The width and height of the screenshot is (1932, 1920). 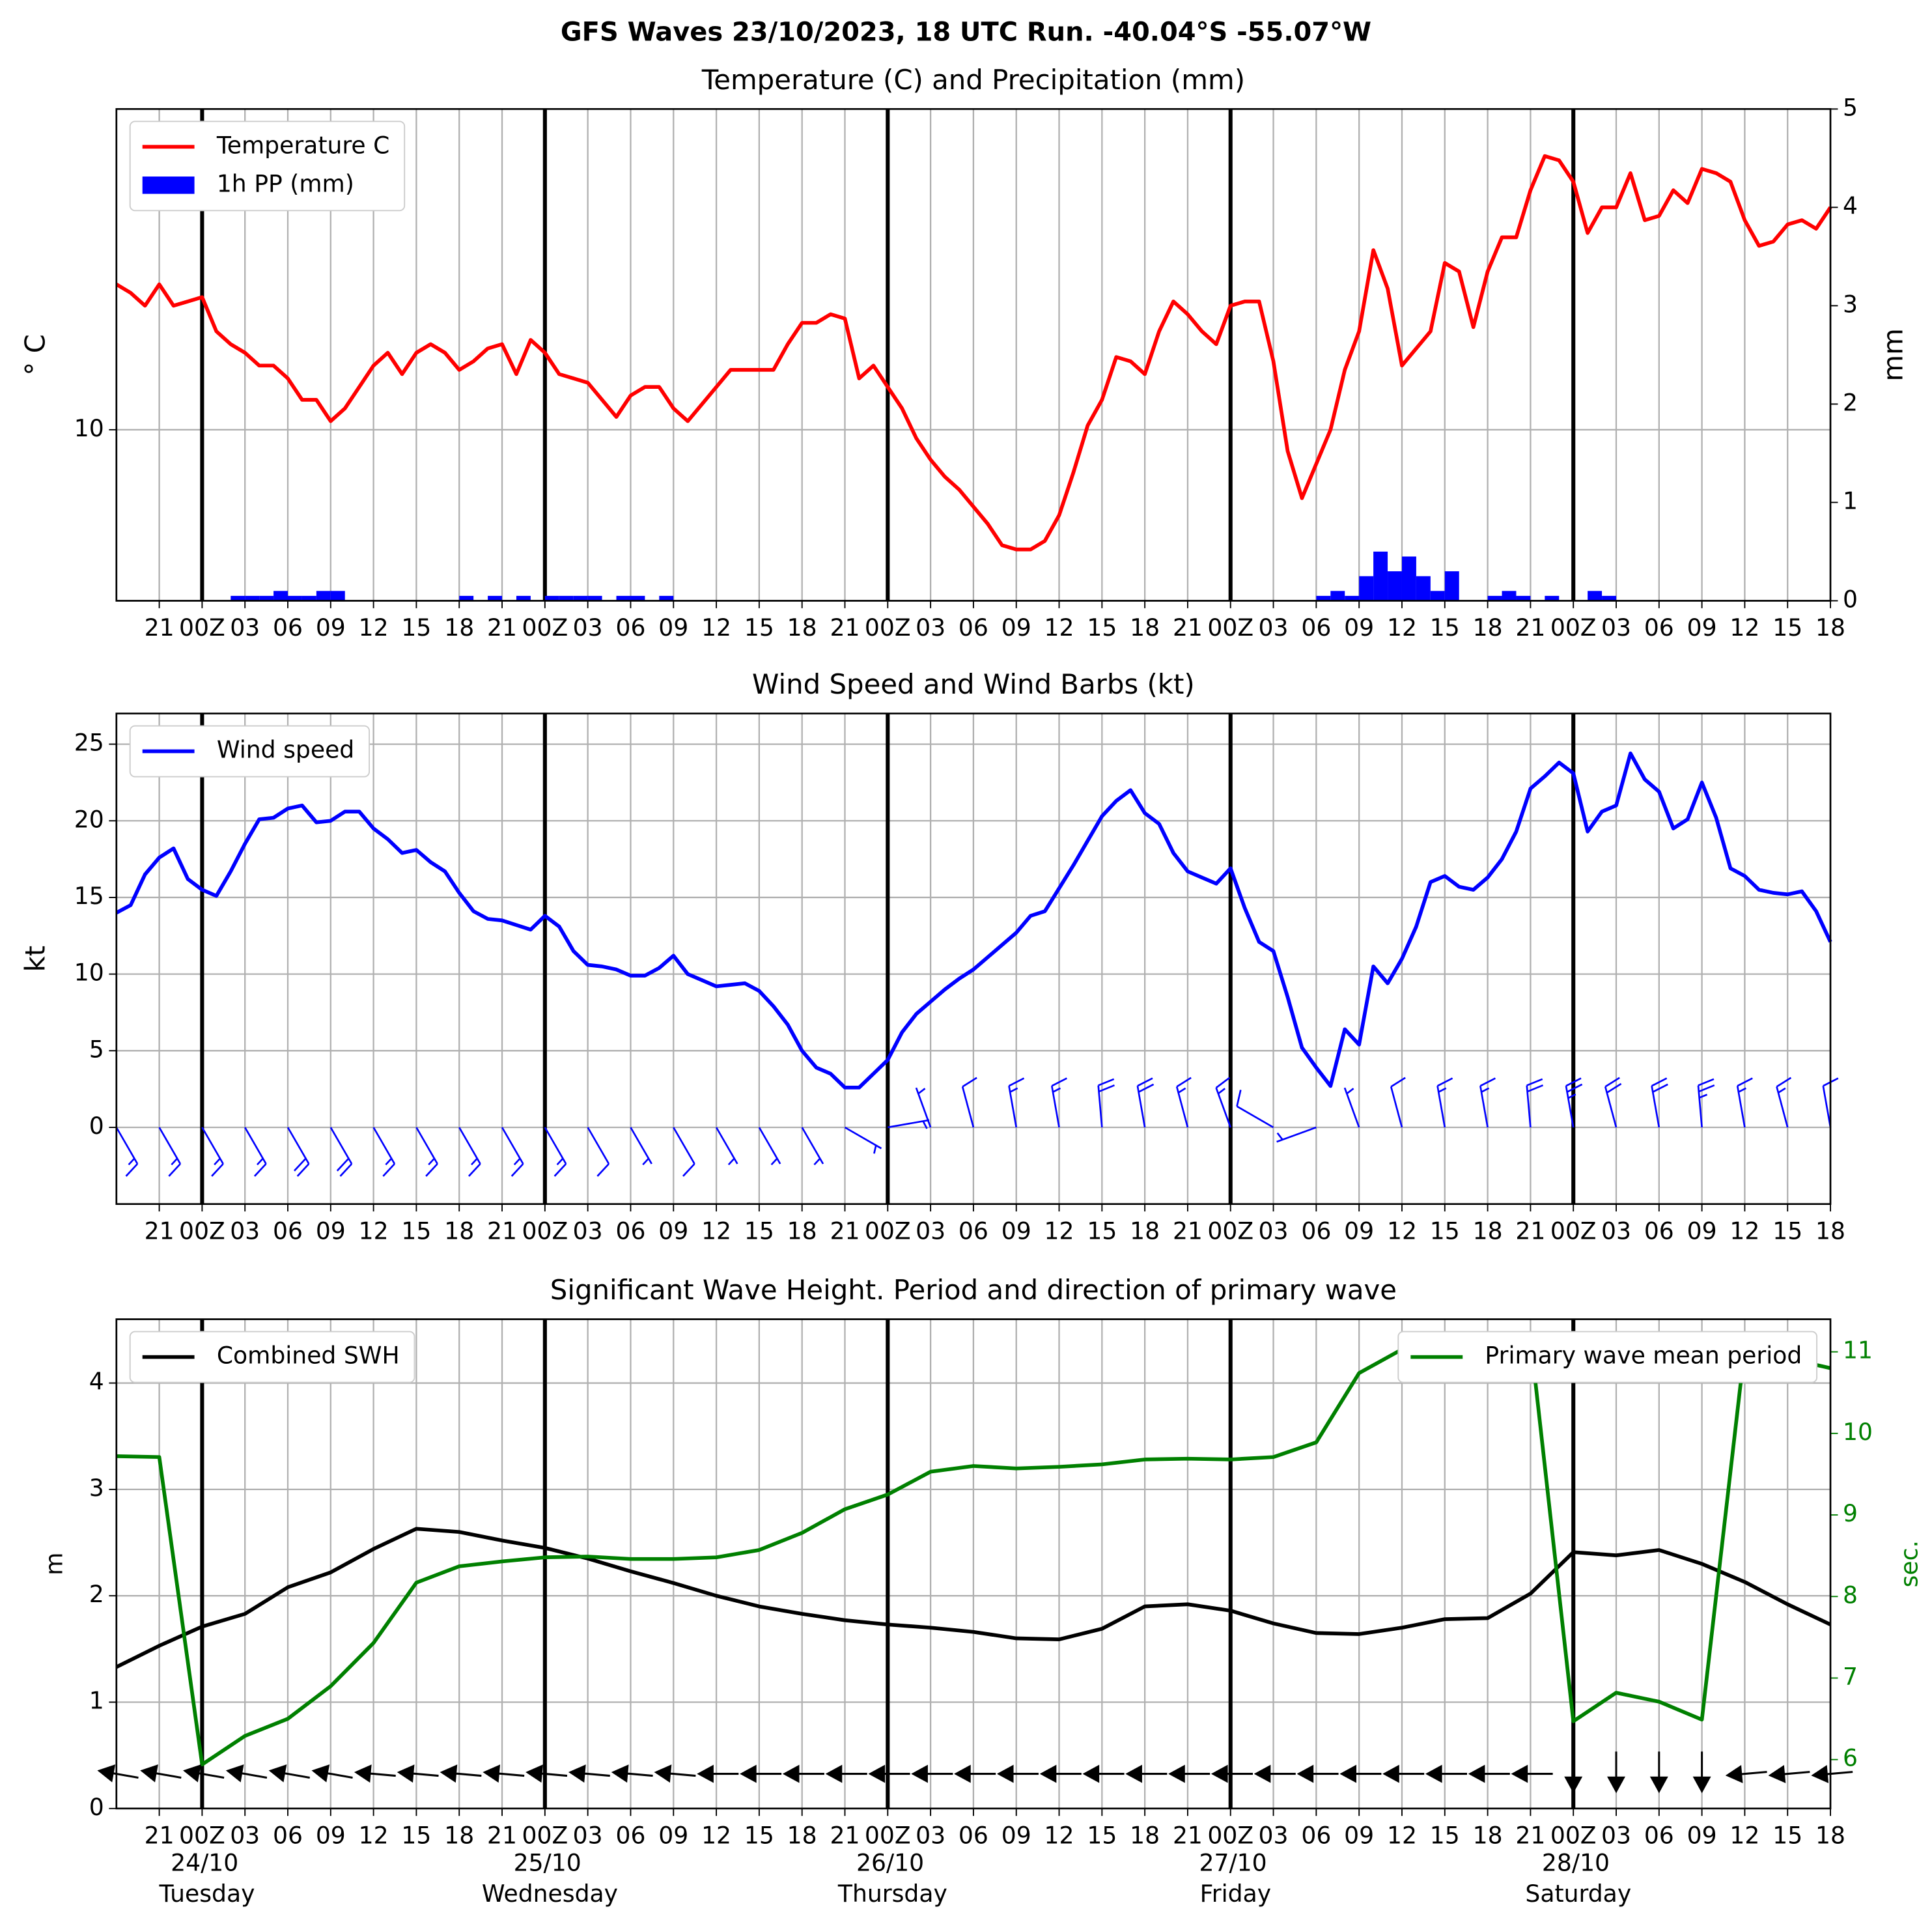 What do you see at coordinates (1644, 1356) in the screenshot?
I see `legend-label: Primary wave mean period` at bounding box center [1644, 1356].